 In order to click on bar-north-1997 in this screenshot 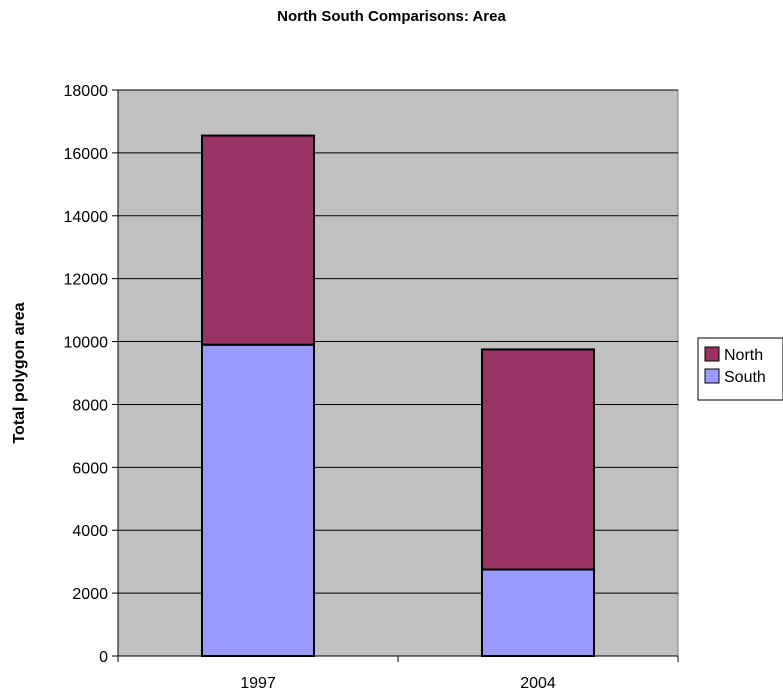, I will do `click(258, 240)`.